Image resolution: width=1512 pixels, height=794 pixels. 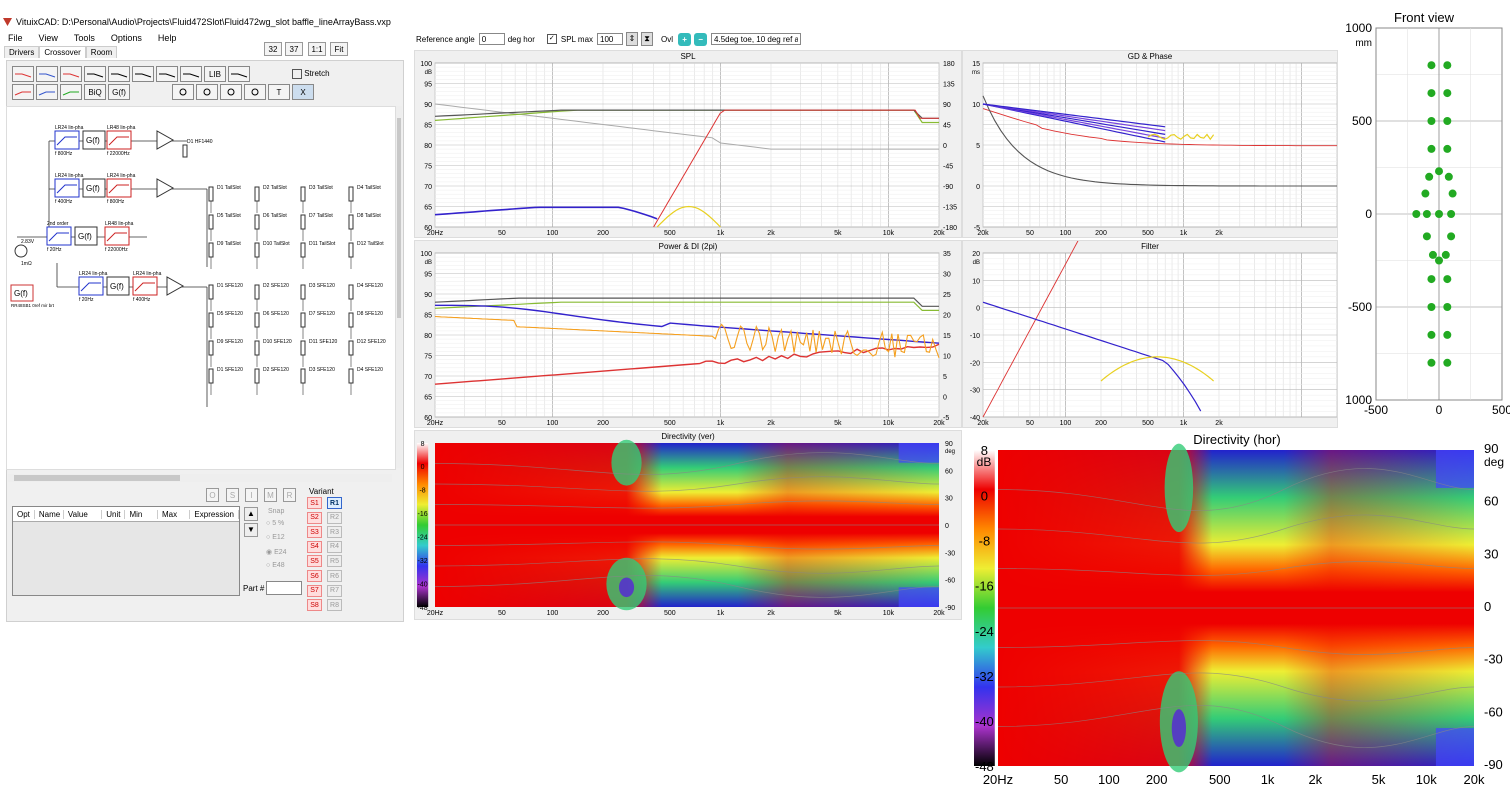 I want to click on parameter-table: Opt Name Value Unit Min Max Expression, so click(x=126, y=551).